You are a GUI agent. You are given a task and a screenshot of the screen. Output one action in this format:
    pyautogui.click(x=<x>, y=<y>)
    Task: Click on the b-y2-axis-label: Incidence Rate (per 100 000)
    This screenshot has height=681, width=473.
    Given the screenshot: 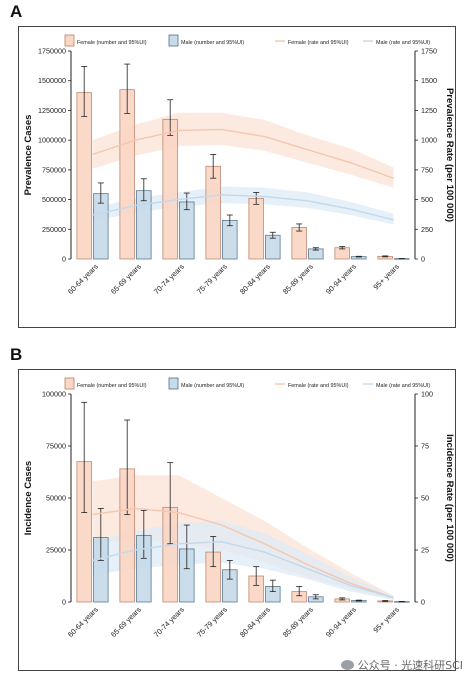 What is the action you would take?
    pyautogui.click(x=449, y=498)
    